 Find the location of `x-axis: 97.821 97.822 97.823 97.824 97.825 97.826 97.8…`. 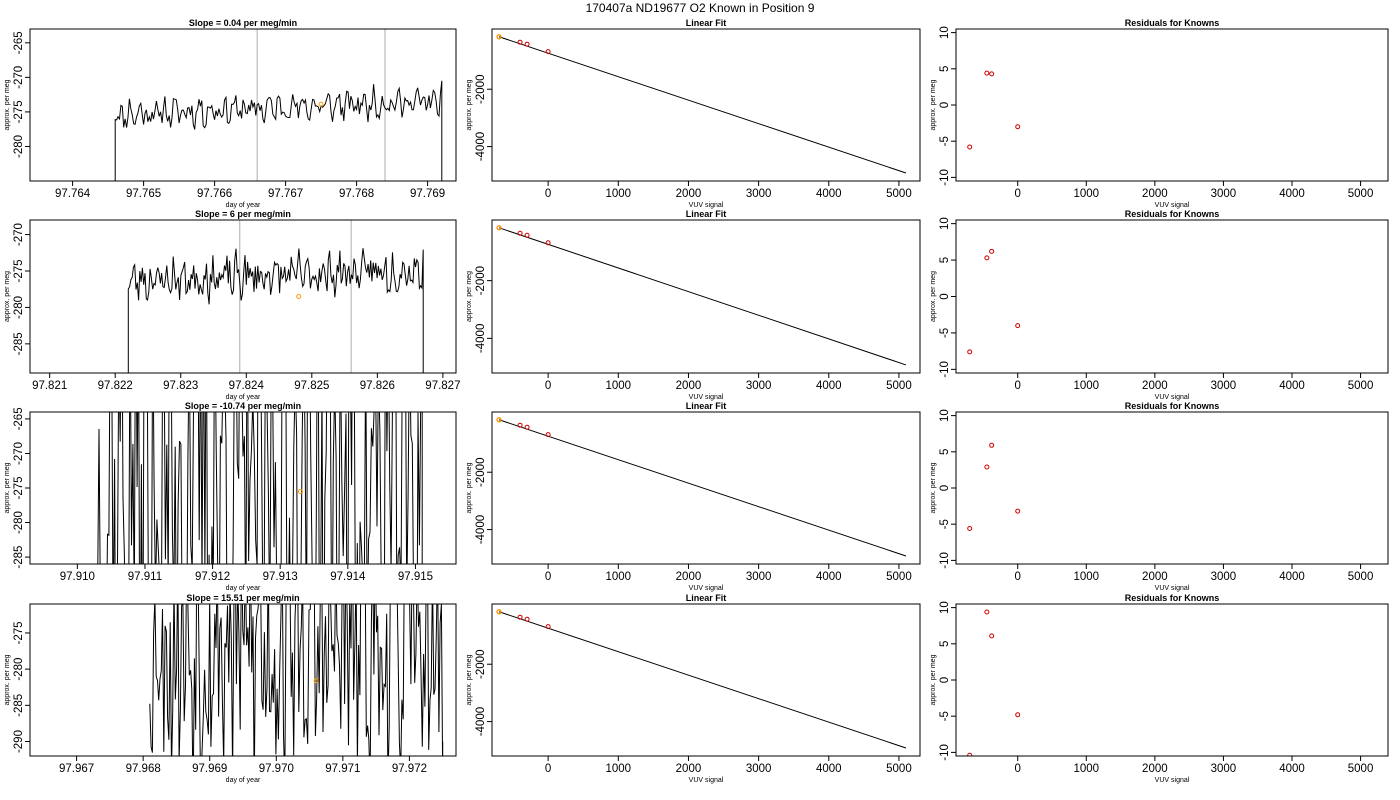

x-axis: 97.821 97.822 97.823 97.824 97.825 97.826 97.8… is located at coordinates (246, 387).